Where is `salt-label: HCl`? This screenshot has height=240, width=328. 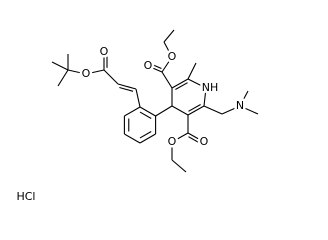
salt-label: HCl is located at coordinates (25, 196).